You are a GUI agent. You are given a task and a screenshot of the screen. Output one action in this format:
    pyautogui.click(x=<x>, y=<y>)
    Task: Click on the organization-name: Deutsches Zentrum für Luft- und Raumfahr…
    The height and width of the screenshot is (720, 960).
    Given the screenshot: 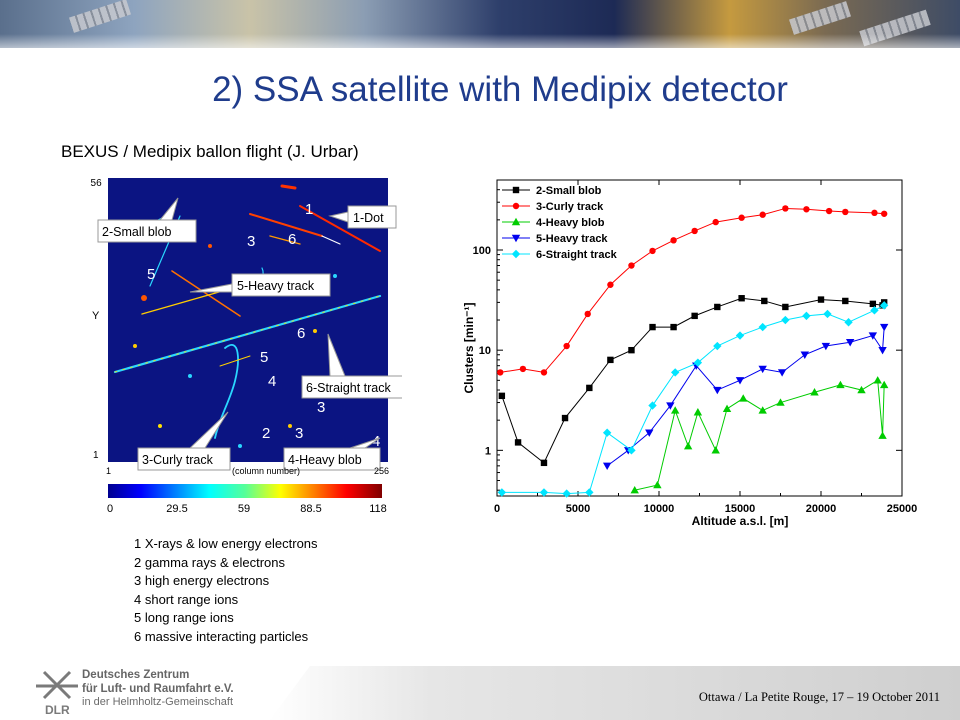 What is the action you would take?
    pyautogui.click(x=158, y=688)
    